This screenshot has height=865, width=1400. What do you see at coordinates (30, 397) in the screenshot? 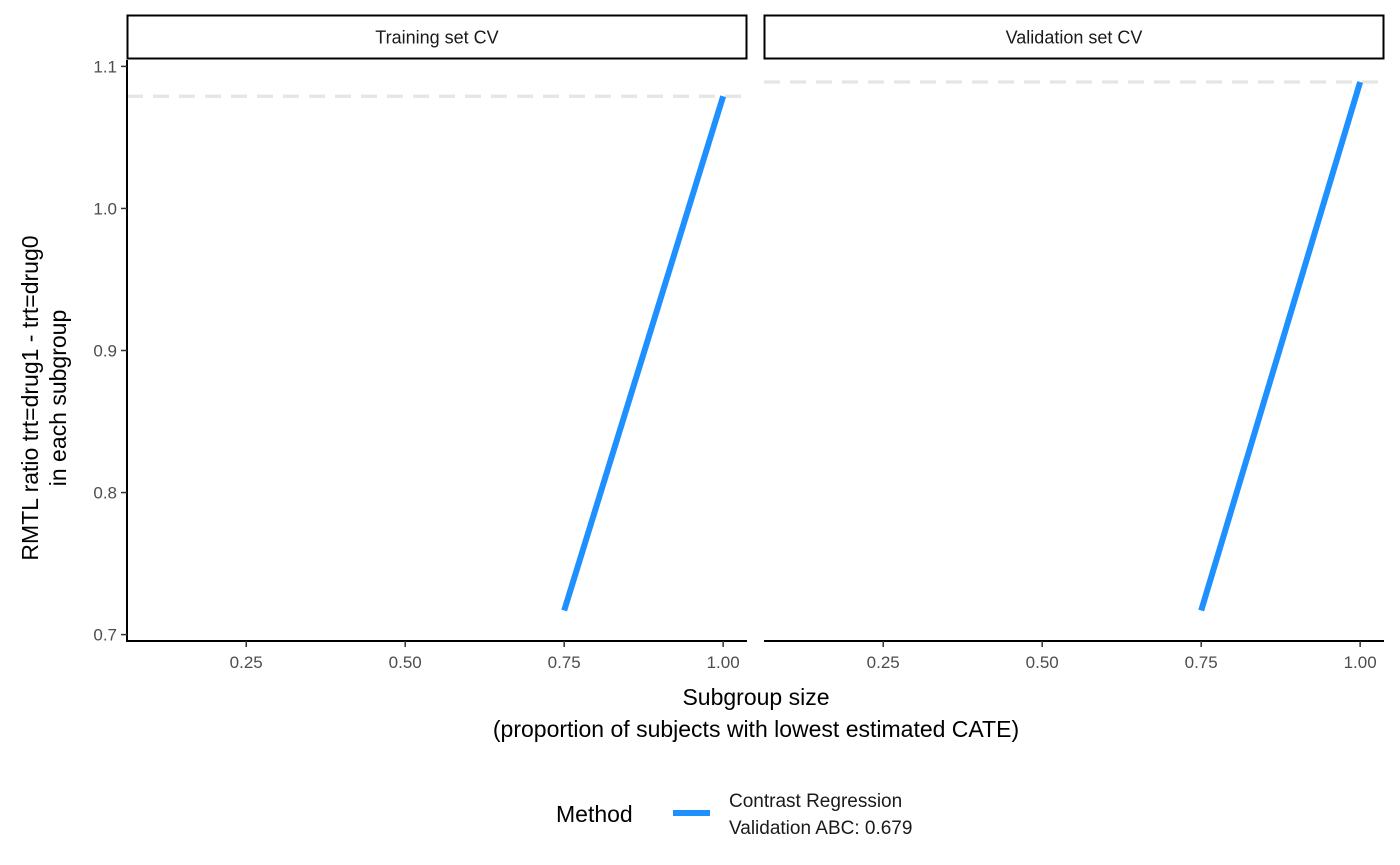
I see `axis-title-line: RMTL ratio trt=drug1 - trt=drug0` at bounding box center [30, 397].